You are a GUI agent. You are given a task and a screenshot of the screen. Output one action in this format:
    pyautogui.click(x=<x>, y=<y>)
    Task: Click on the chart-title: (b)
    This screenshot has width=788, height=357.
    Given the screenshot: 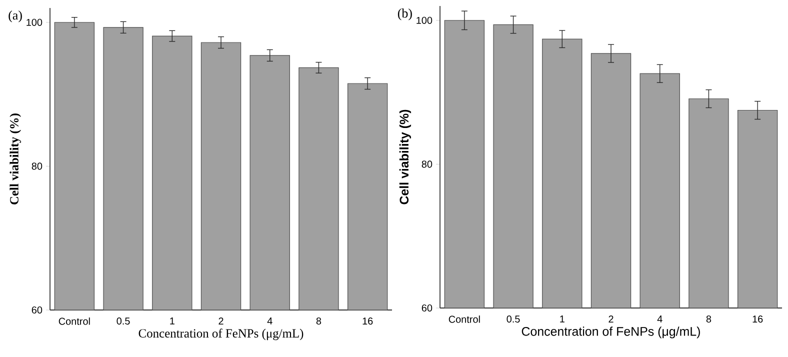 What is the action you would take?
    pyautogui.click(x=405, y=14)
    